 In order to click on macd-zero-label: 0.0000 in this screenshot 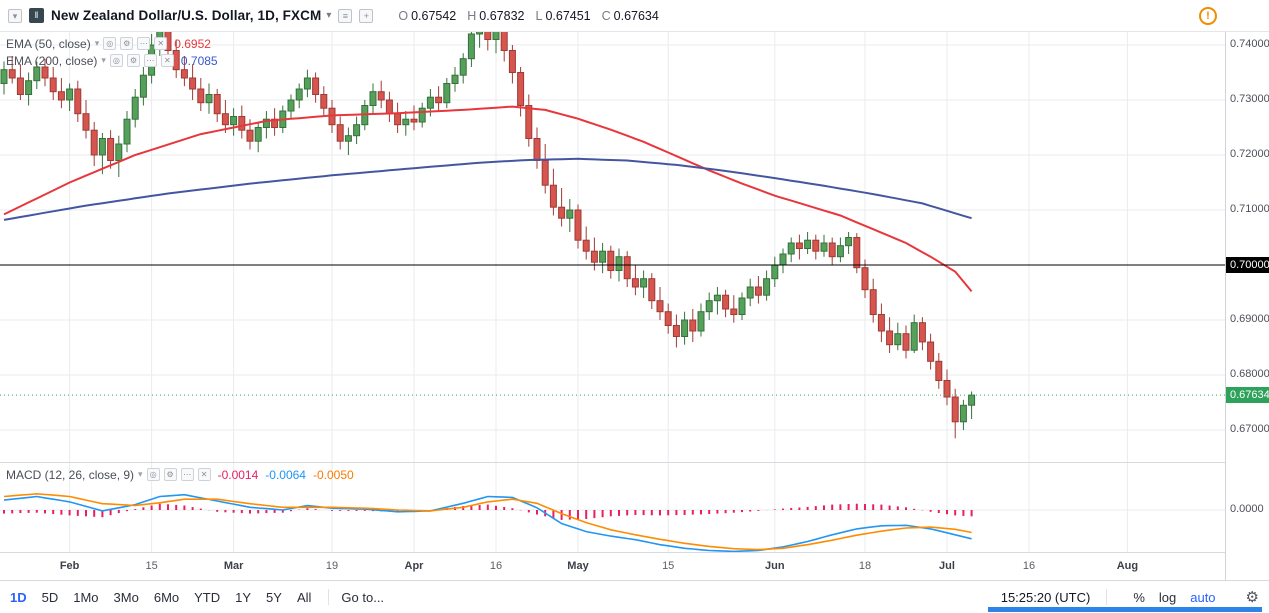, I will do `click(1247, 509)`.